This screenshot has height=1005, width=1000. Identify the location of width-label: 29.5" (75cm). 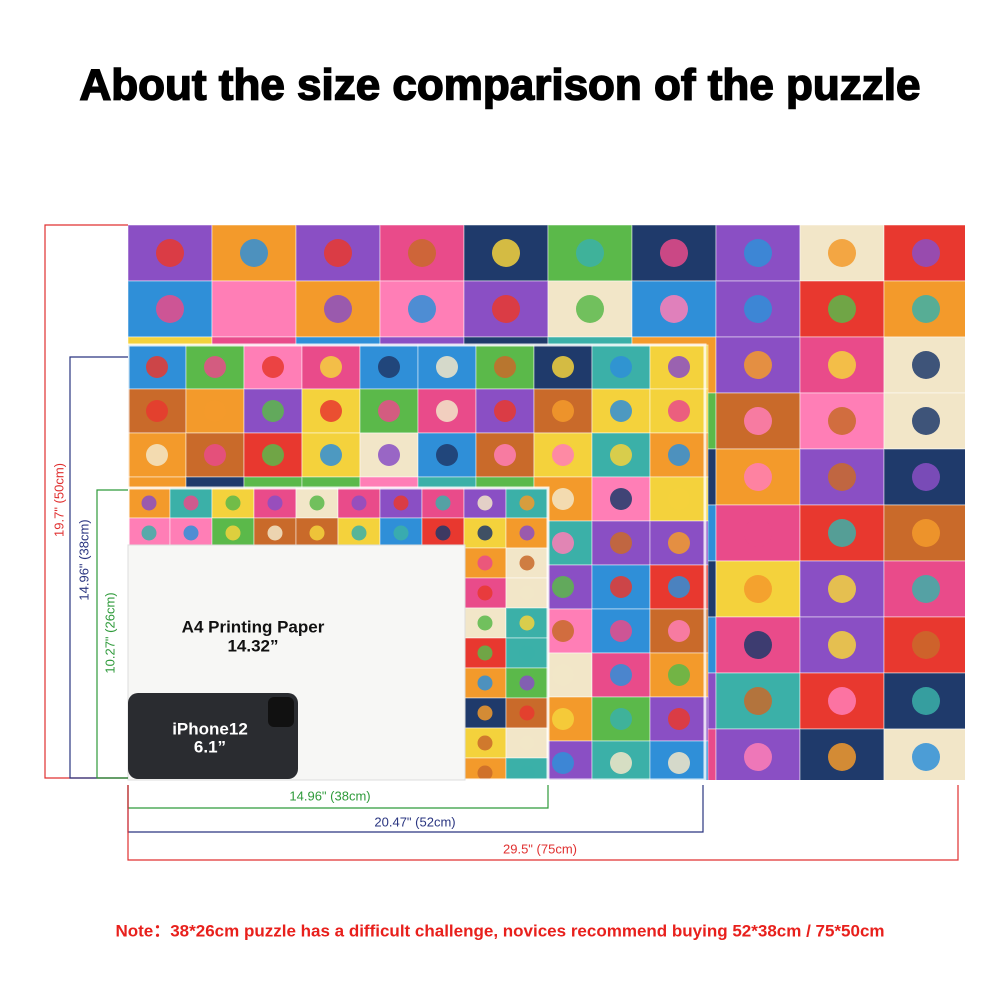
(540, 848).